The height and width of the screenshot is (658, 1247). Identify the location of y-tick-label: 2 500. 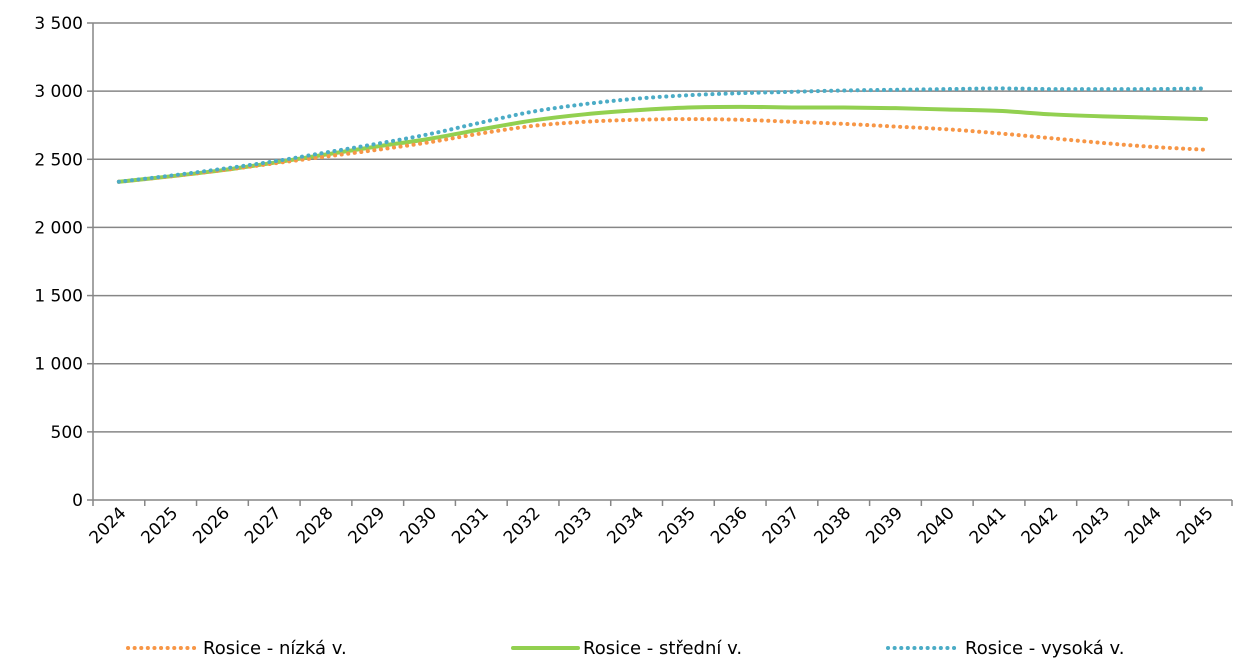
(58, 160).